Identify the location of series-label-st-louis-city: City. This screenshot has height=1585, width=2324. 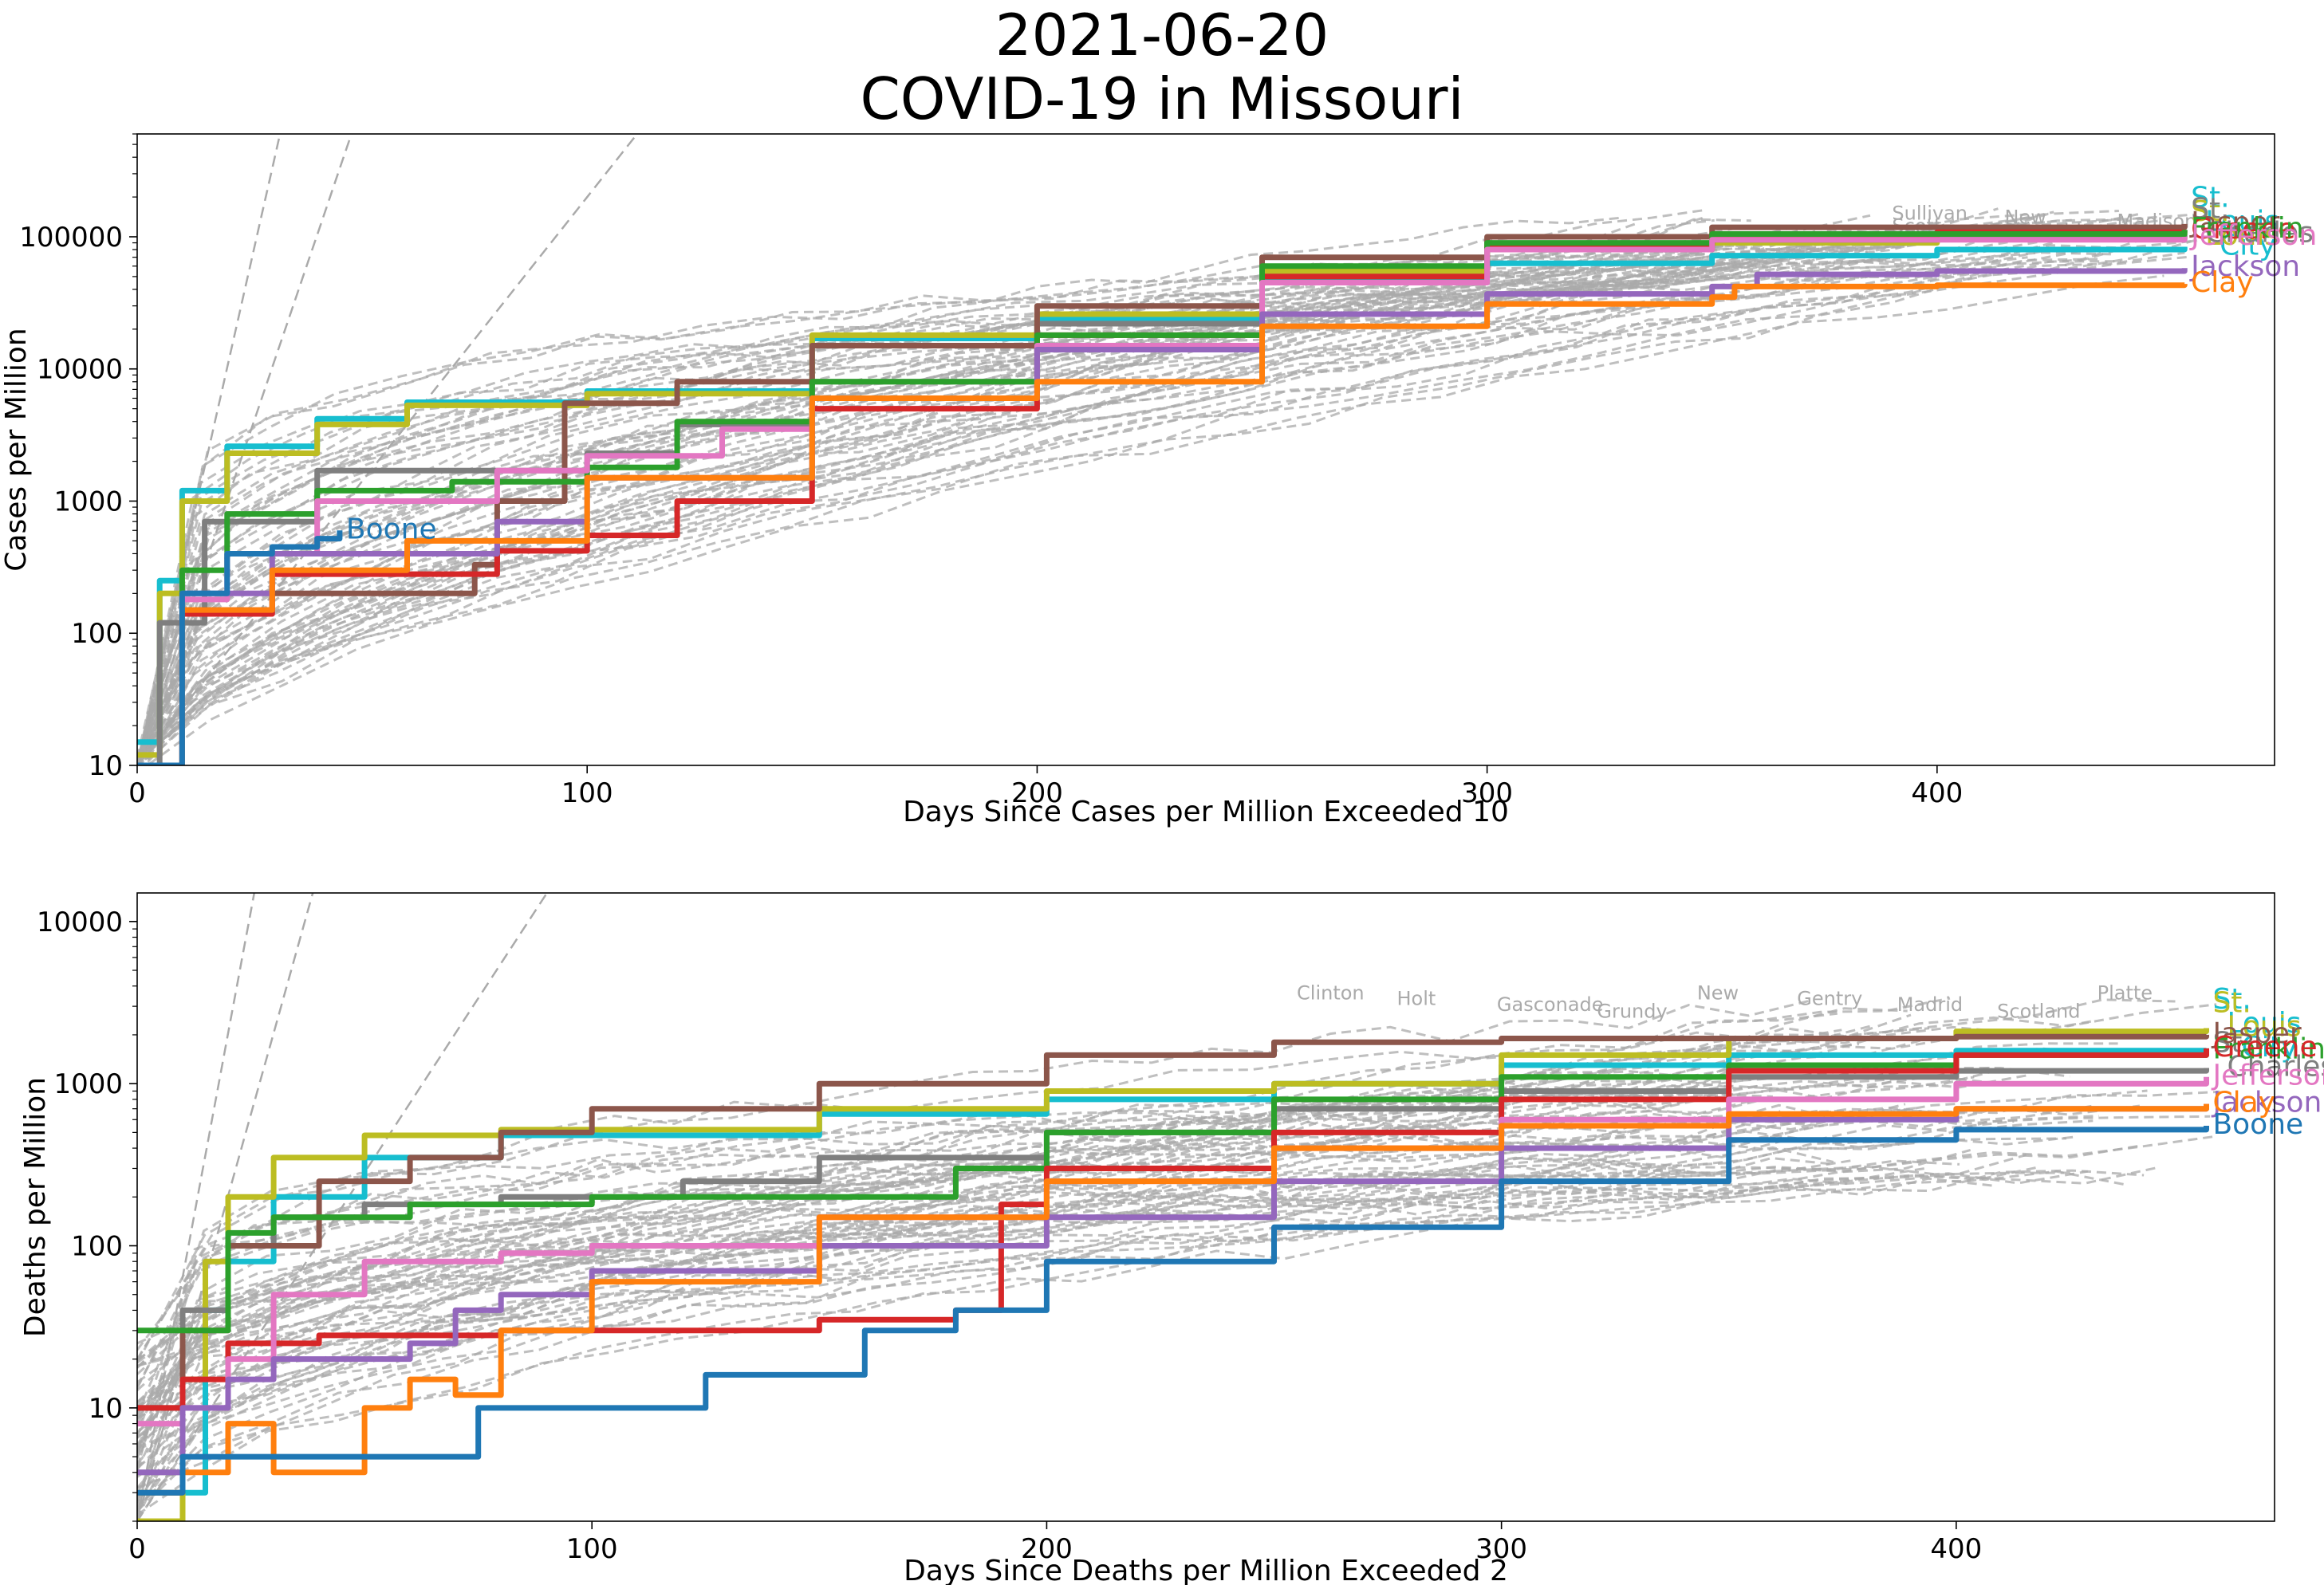
(2248, 246).